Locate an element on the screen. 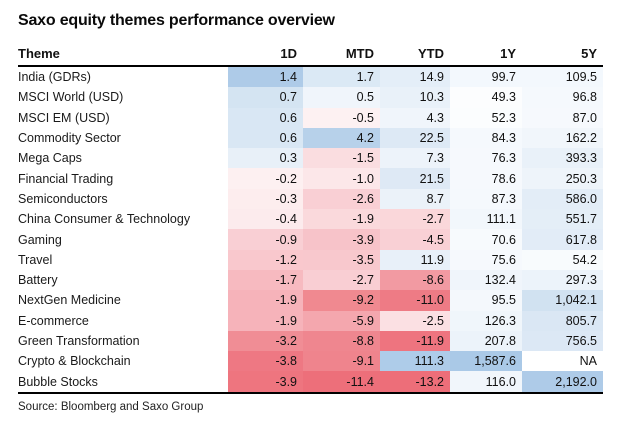 The image size is (620, 425). value-cell: 116.0 is located at coordinates (486, 381).